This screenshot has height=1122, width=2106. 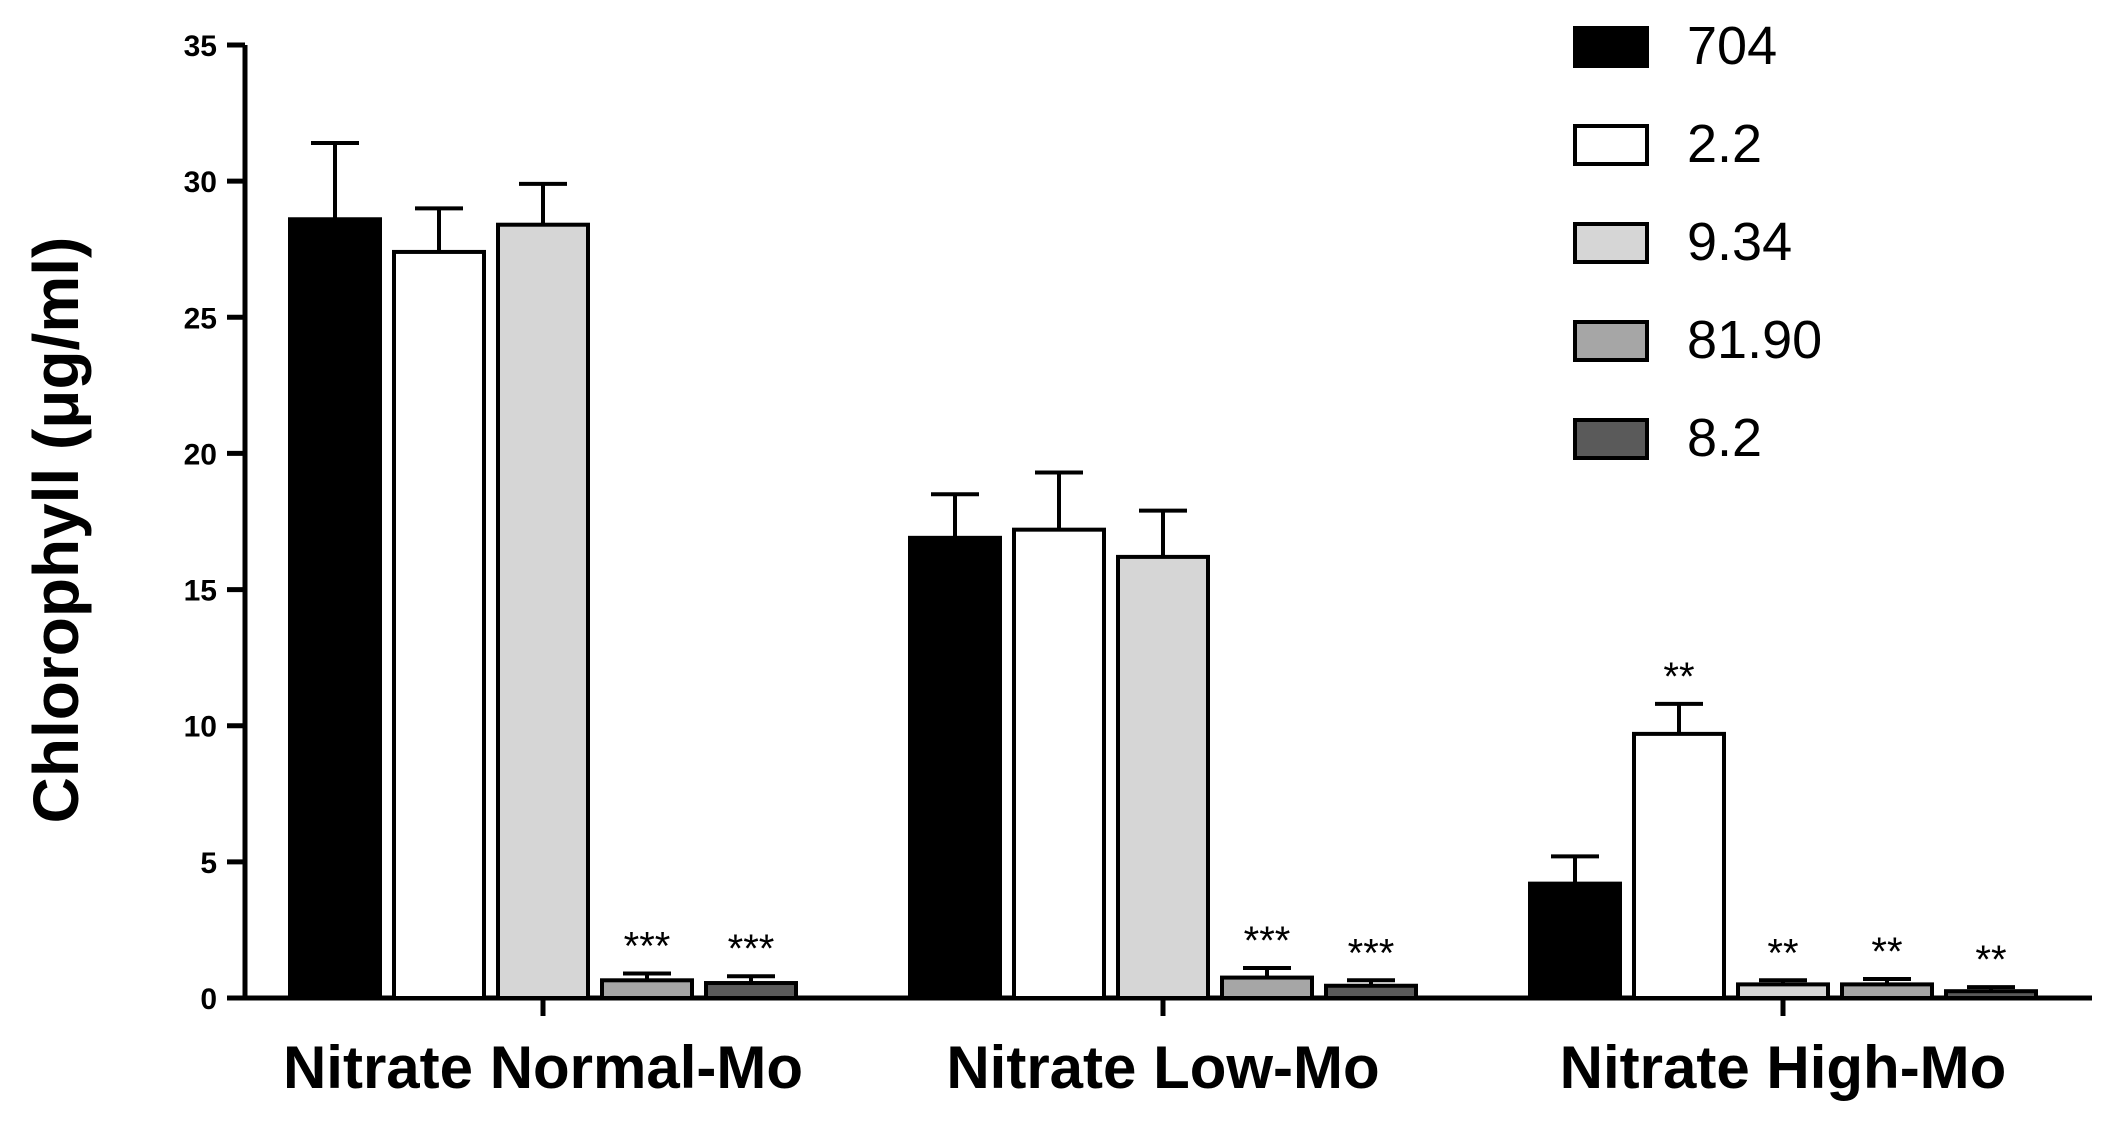 I want to click on y-tick-label: 20, so click(x=200, y=454).